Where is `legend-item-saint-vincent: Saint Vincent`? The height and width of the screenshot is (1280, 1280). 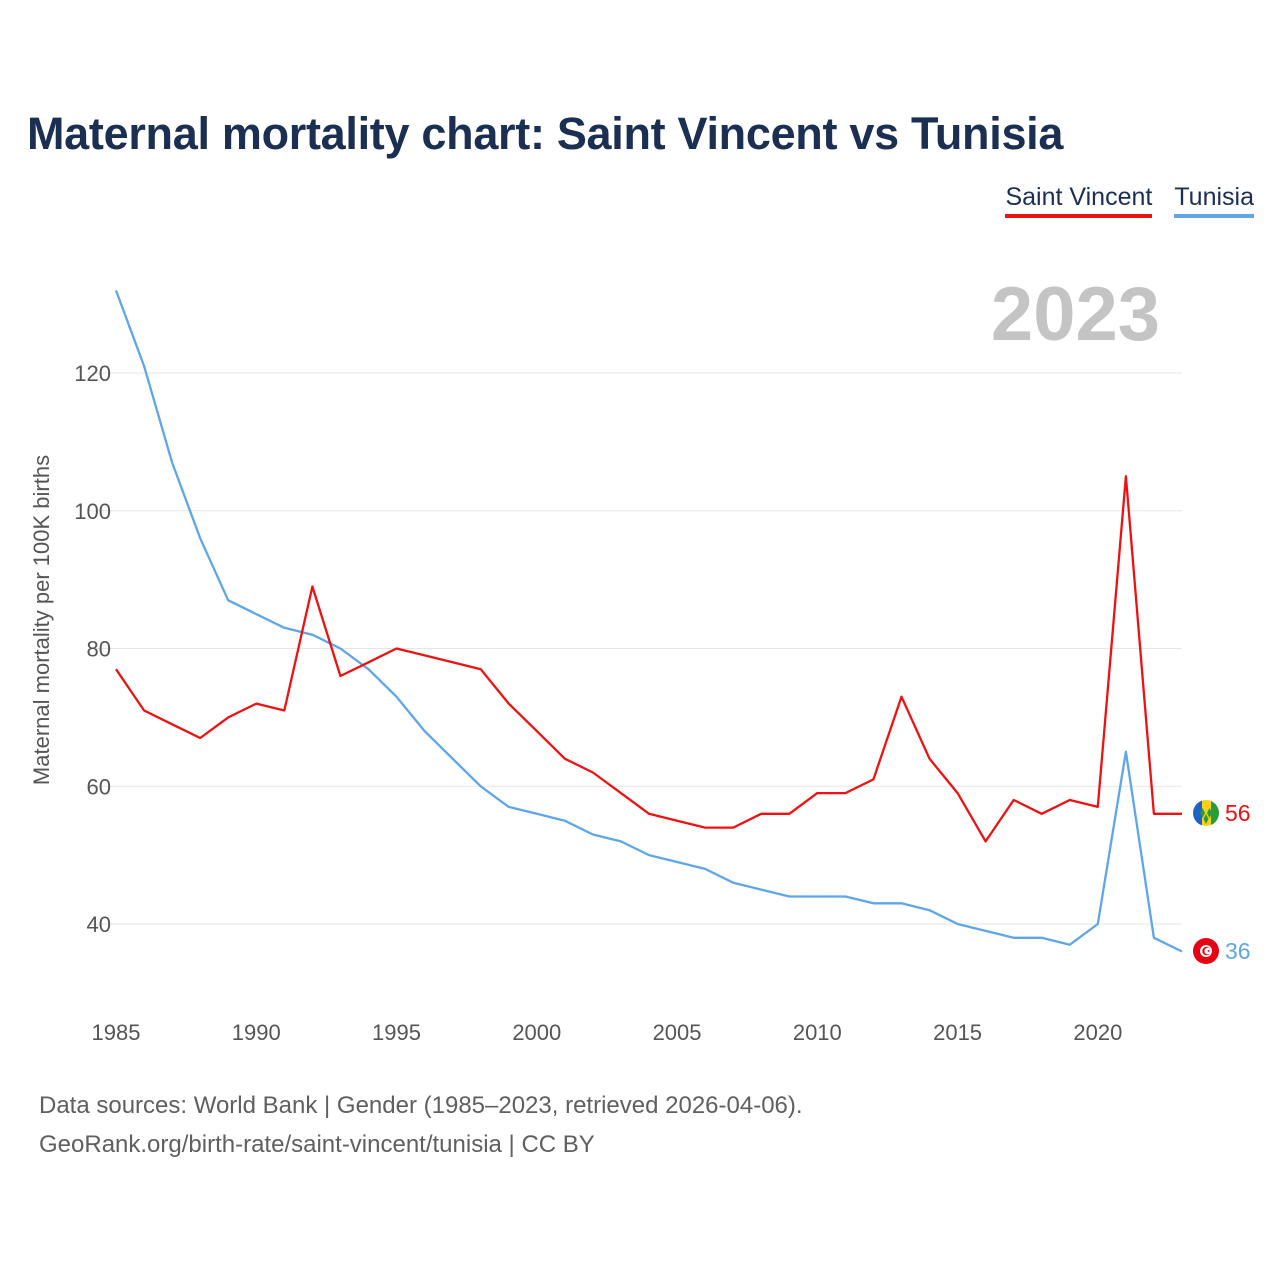
legend-item-saint-vincent: Saint Vincent is located at coordinates (1079, 200).